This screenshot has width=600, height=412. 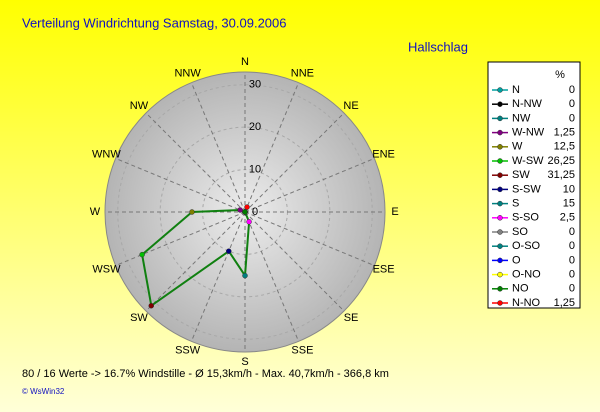 I want to click on r-tick-label: 10, so click(x=255, y=169).